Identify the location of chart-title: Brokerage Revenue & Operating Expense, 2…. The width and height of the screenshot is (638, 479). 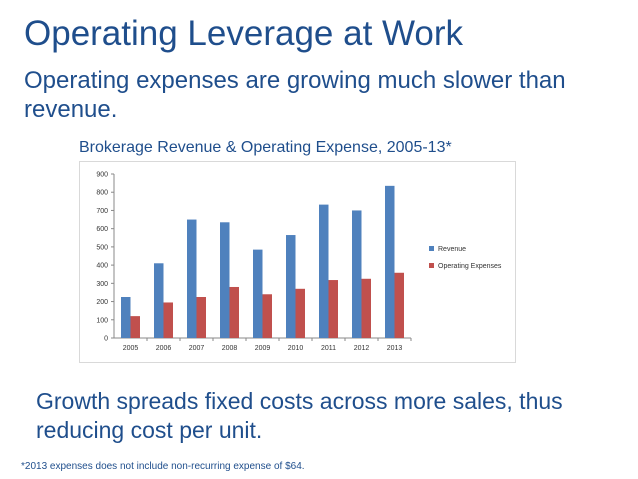
(265, 147).